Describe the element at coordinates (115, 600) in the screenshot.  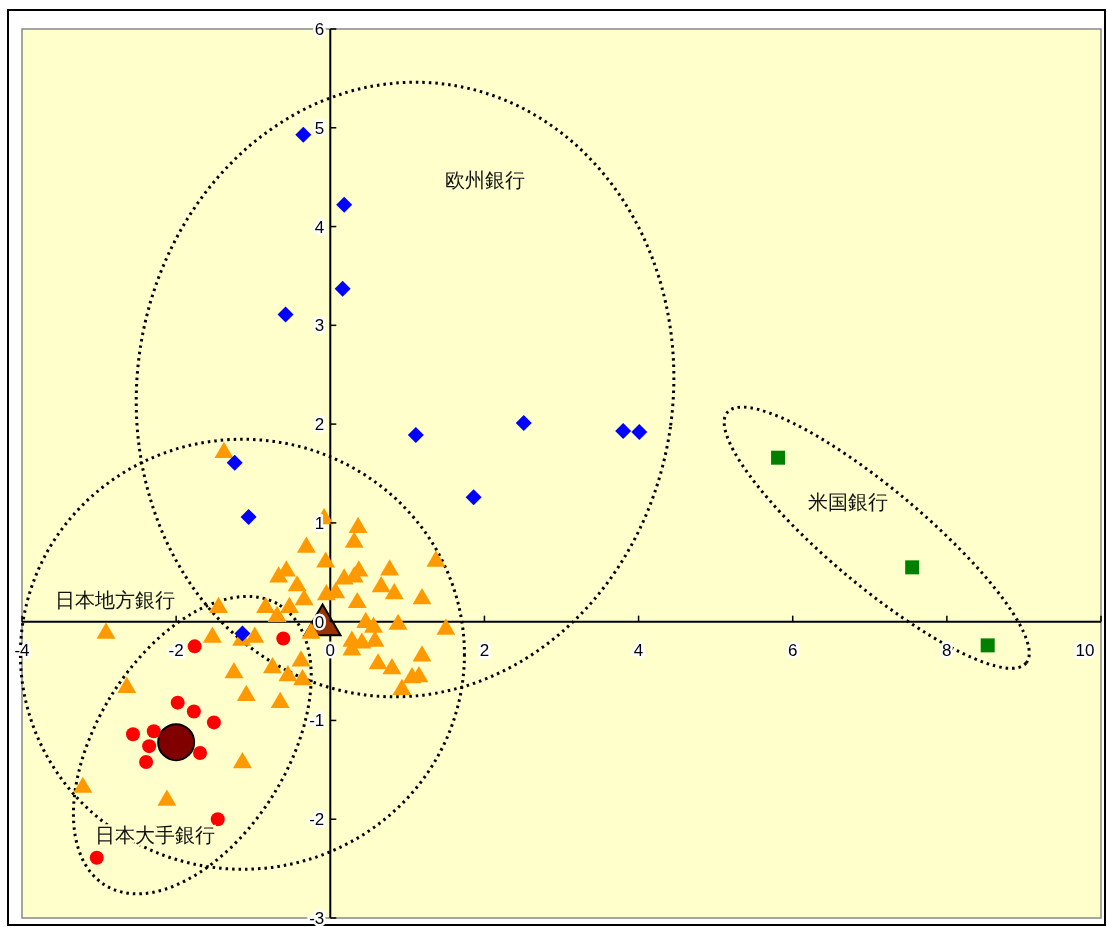
I see `annotation: 日本地方銀行` at that location.